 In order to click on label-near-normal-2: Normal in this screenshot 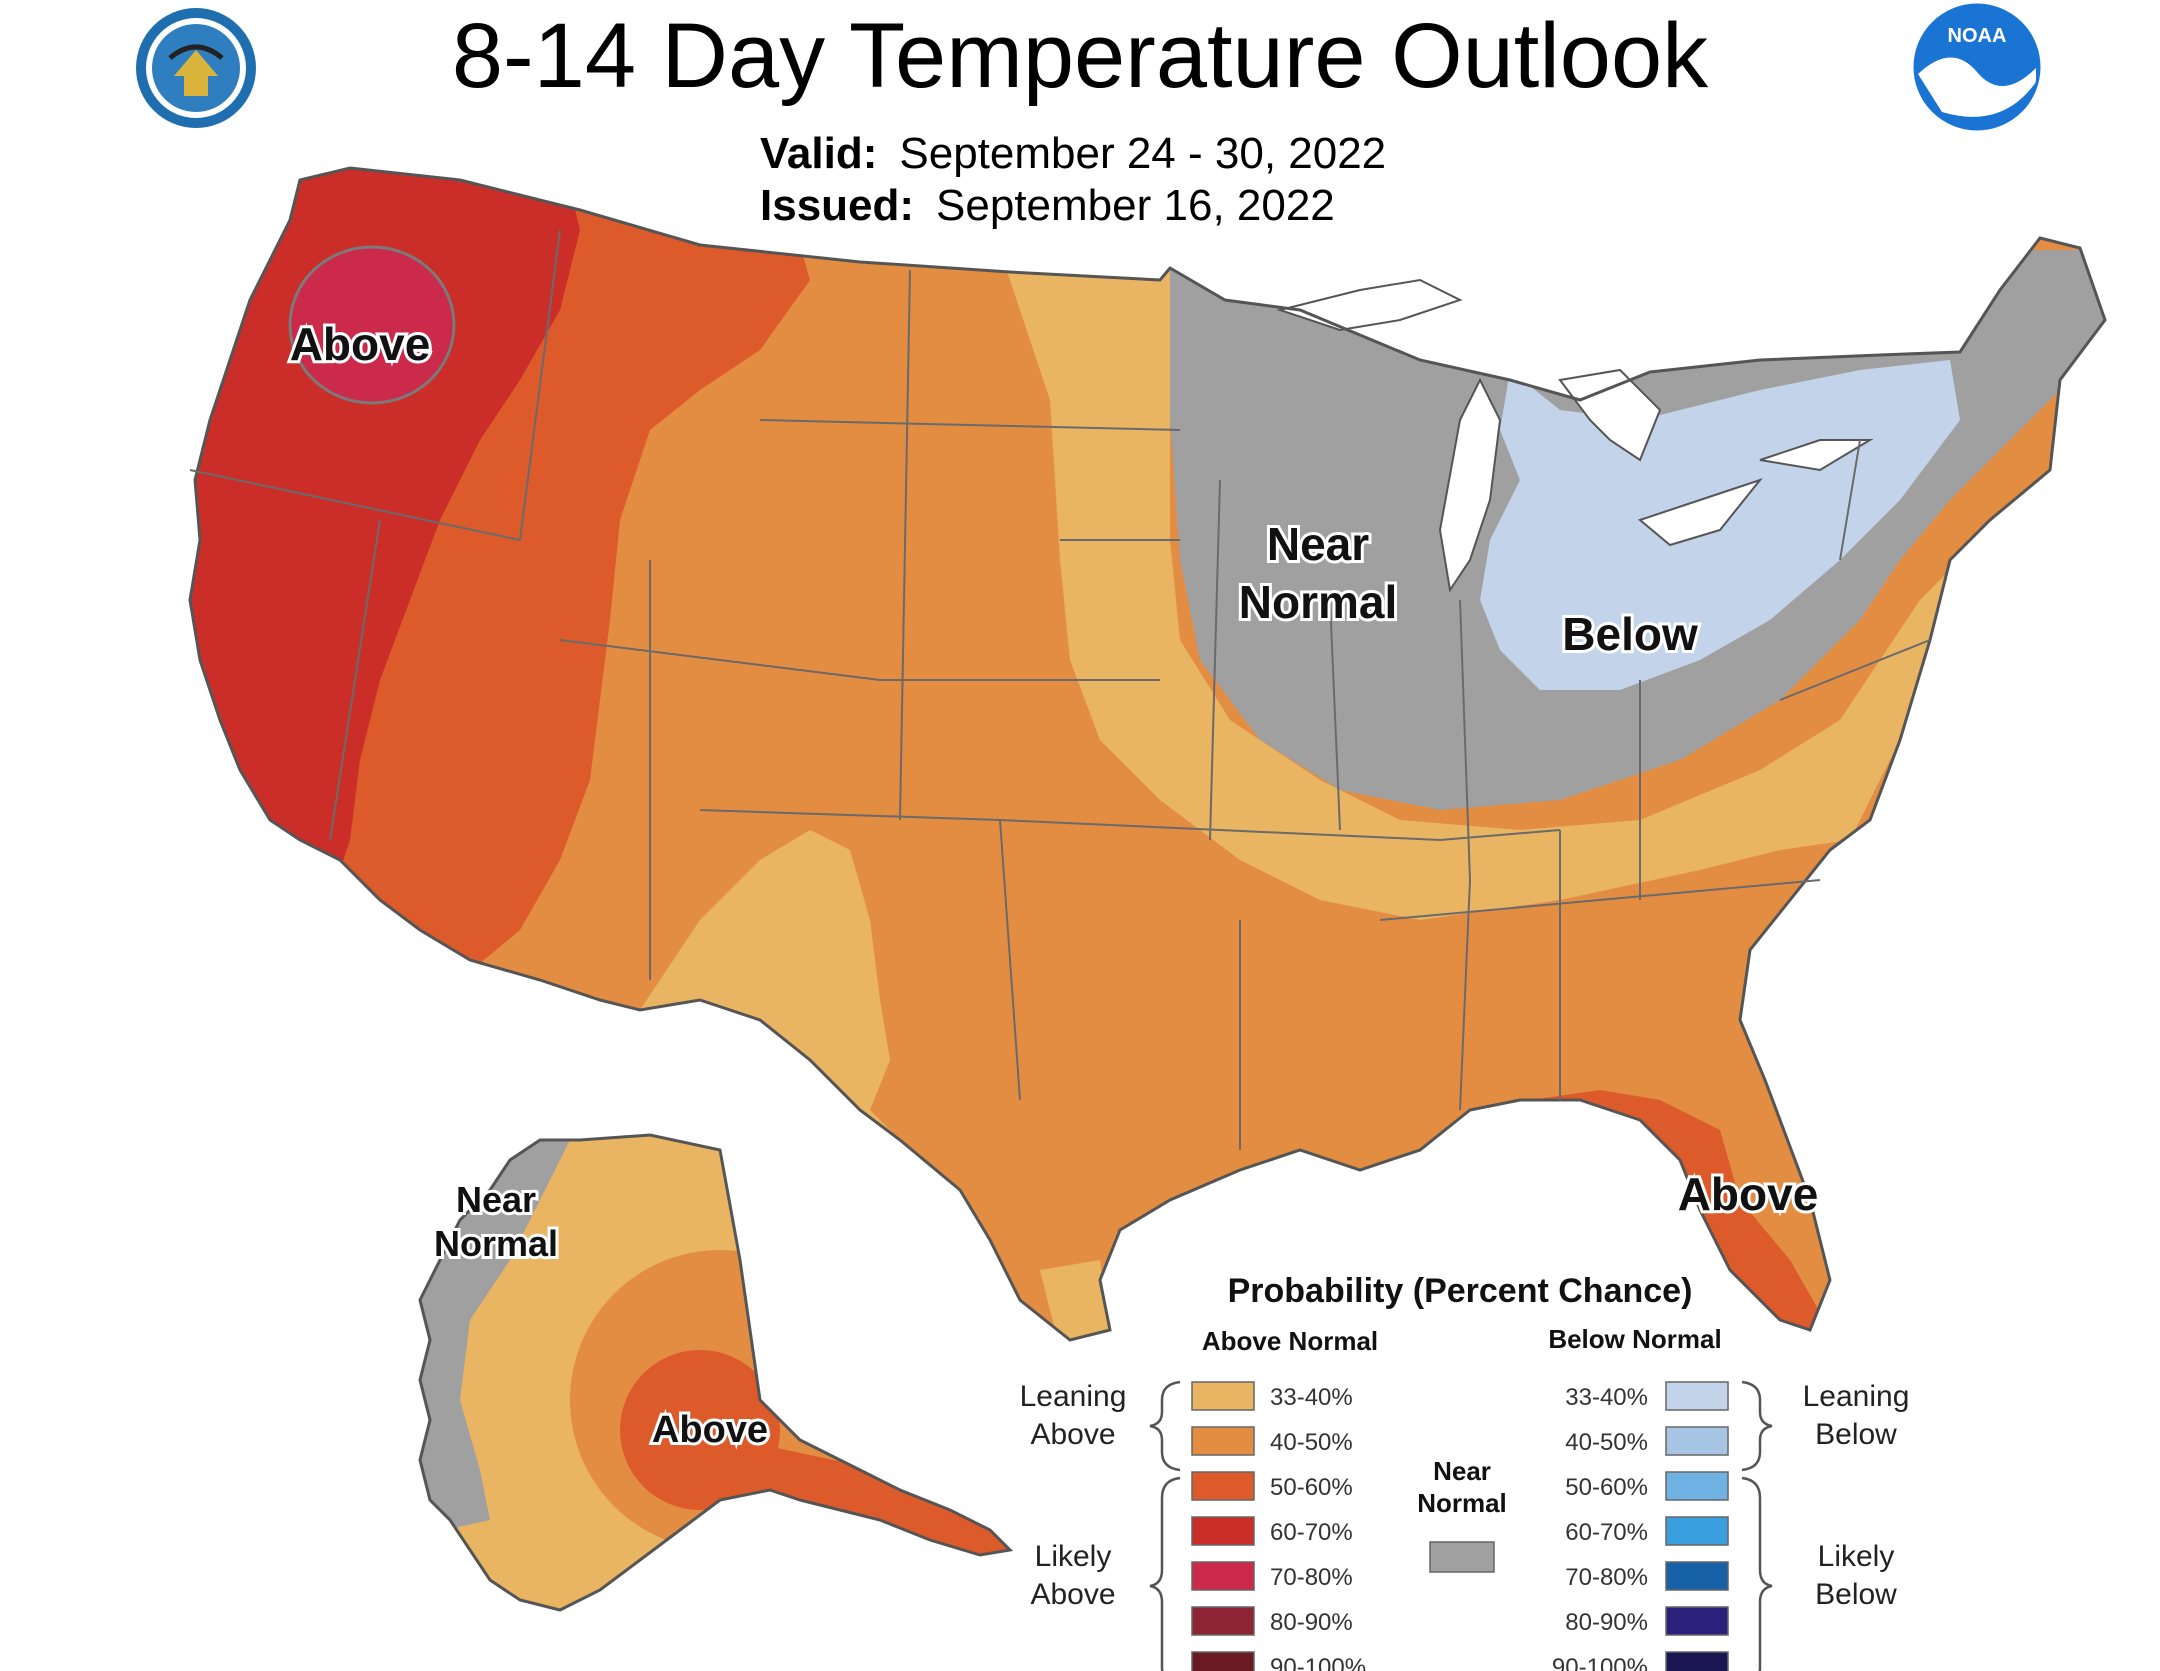, I will do `click(1318, 602)`.